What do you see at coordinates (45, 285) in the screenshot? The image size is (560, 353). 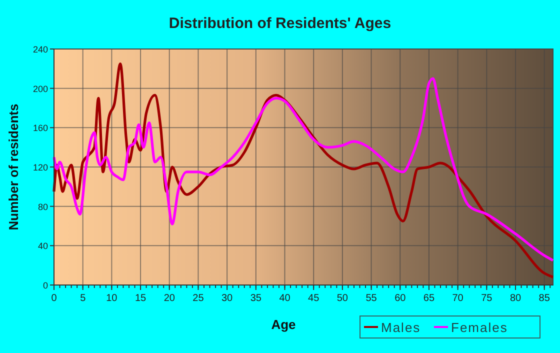 I see `y-tick-label: 0` at bounding box center [45, 285].